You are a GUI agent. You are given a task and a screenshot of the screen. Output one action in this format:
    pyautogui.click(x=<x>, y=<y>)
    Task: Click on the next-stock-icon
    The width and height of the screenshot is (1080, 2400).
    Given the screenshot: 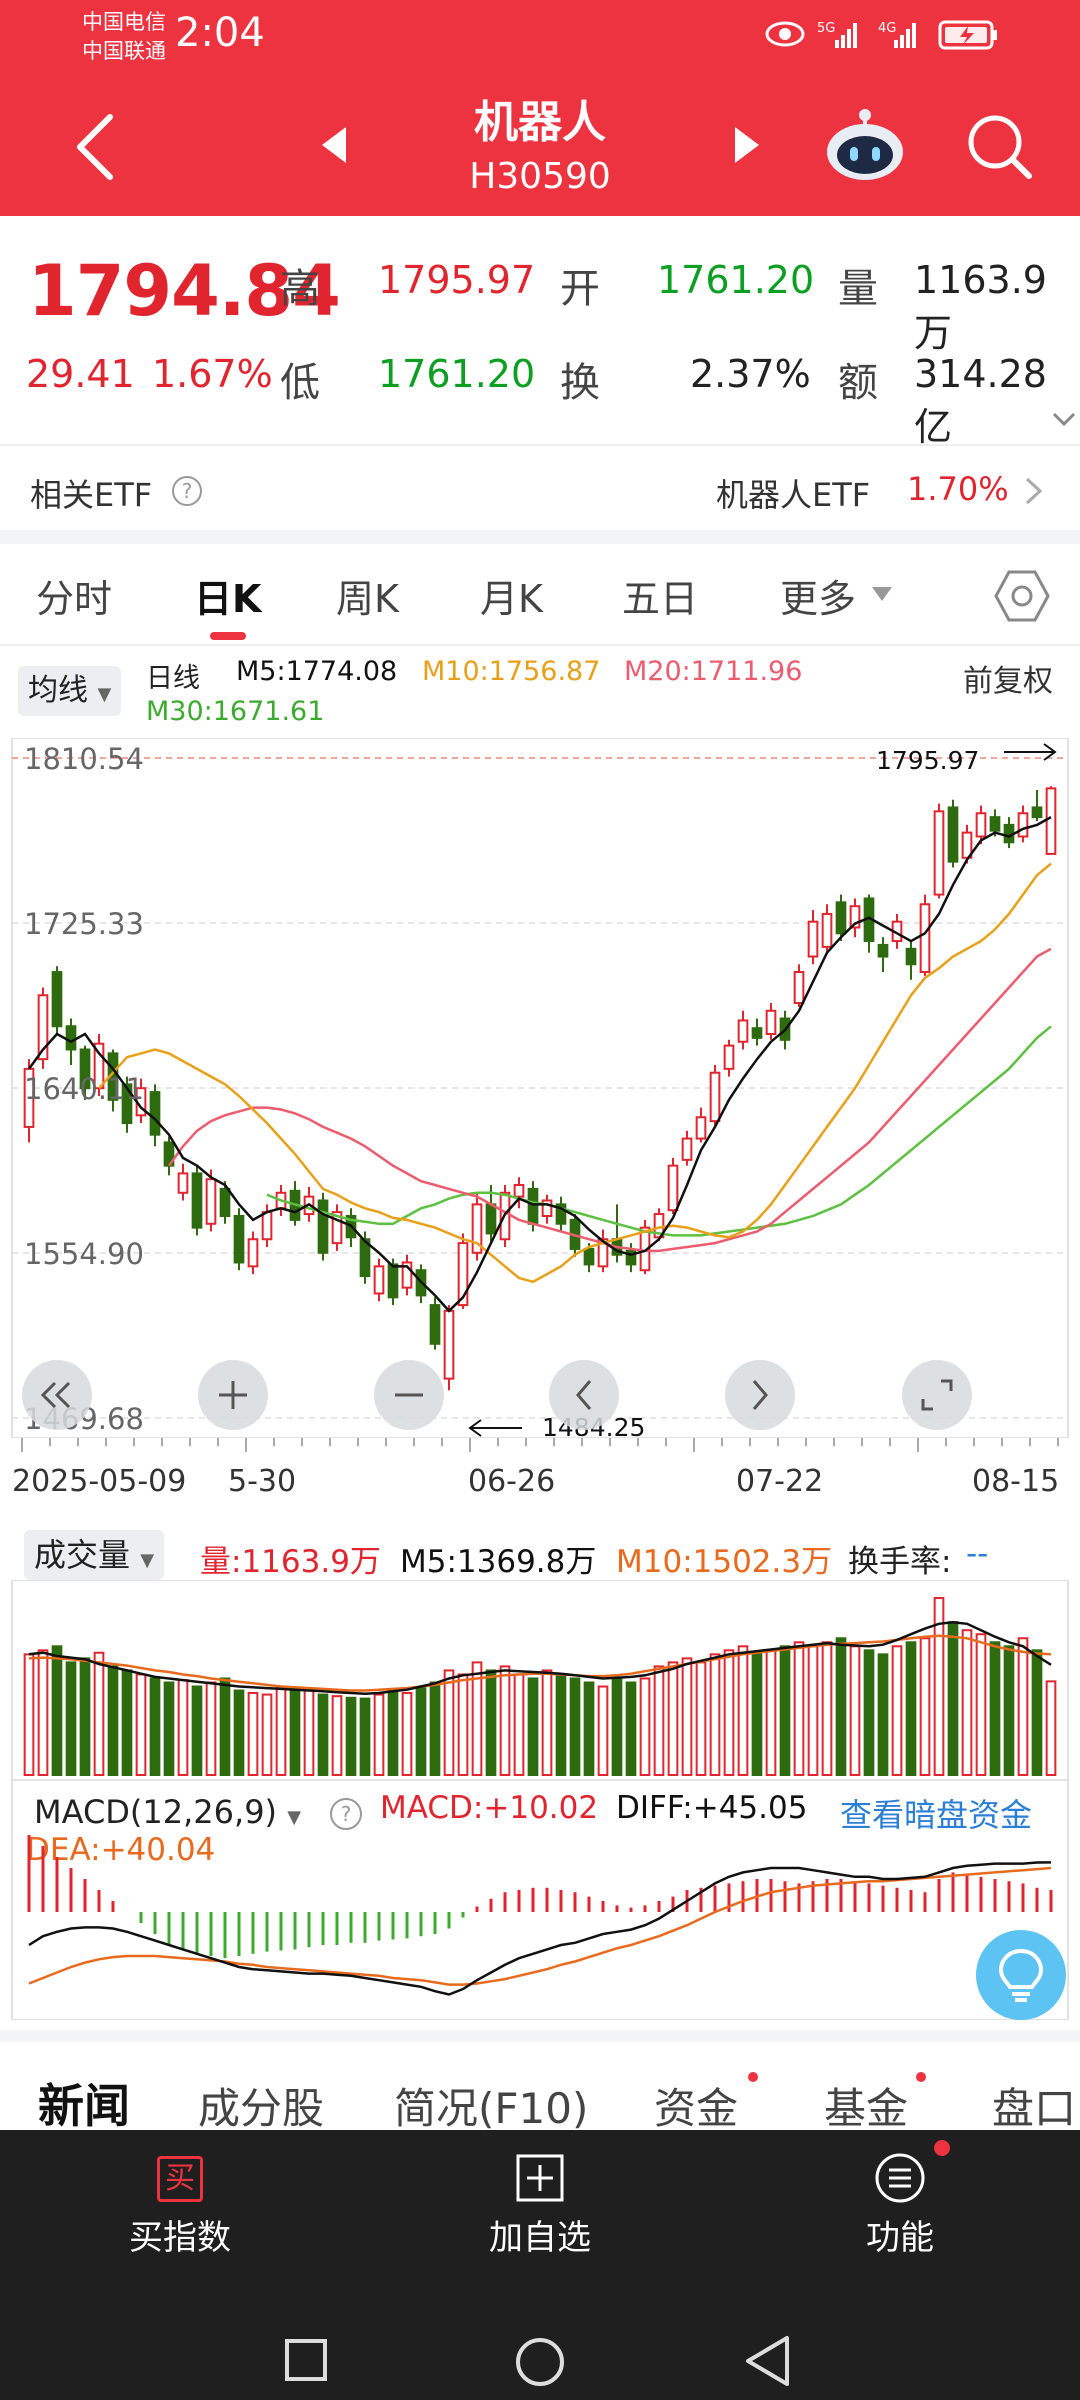 What is the action you would take?
    pyautogui.click(x=748, y=145)
    